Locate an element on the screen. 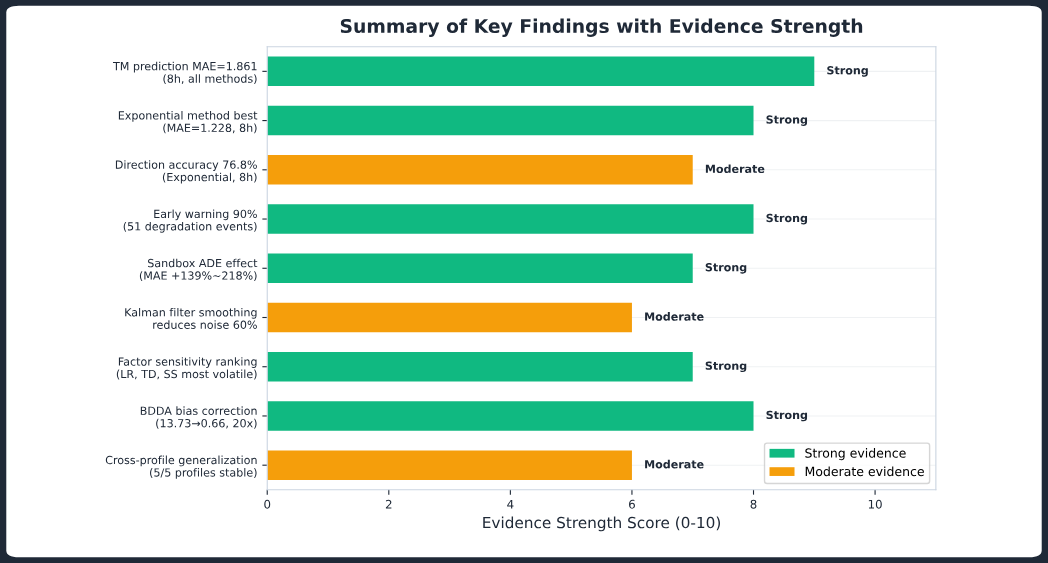 The image size is (1048, 563). y-tick-label: TM prediction MAE=1.861 (8h, all methods) is located at coordinates (184, 73).